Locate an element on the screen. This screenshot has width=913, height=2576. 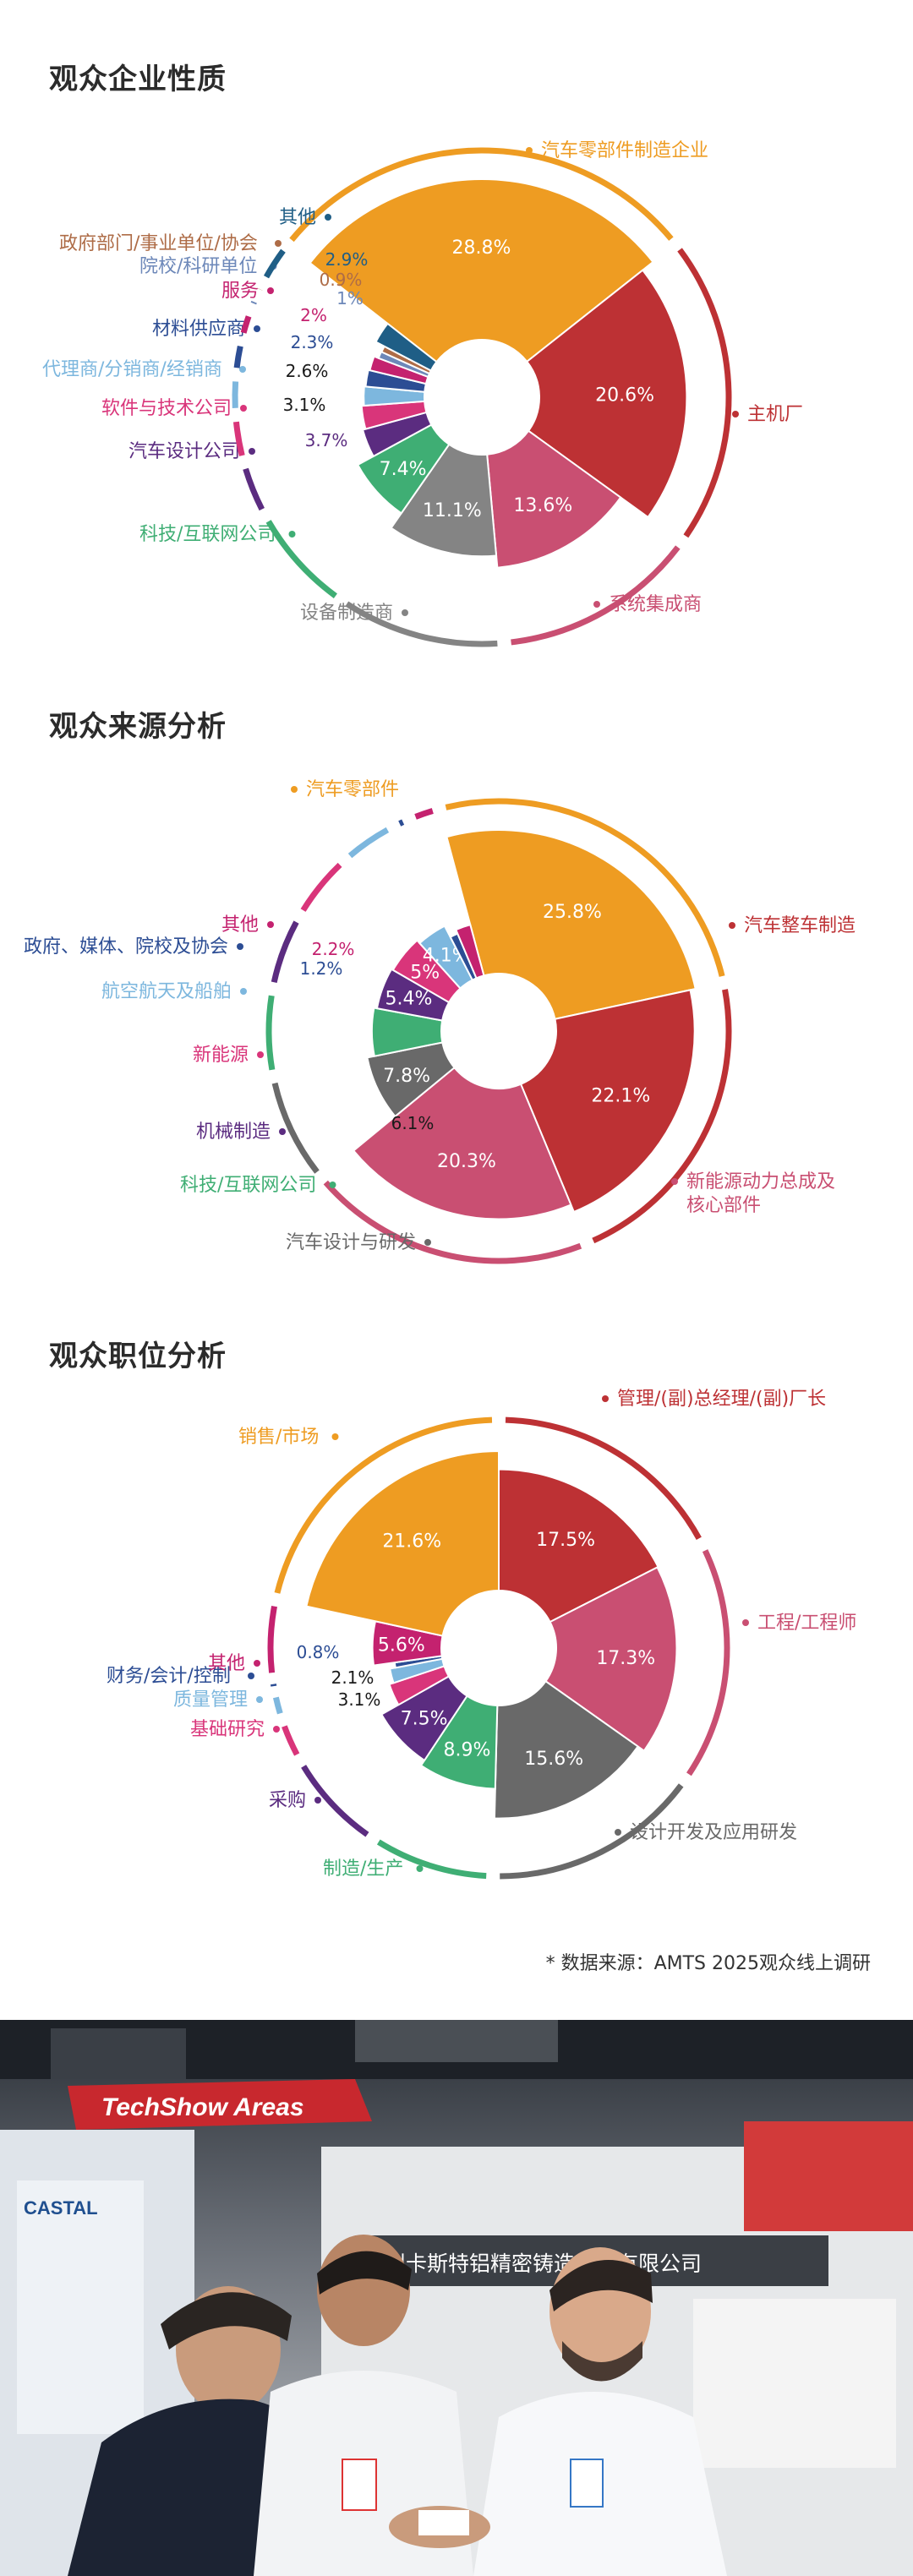
c2-slice-3: 7.8% is located at coordinates (363, 1107).